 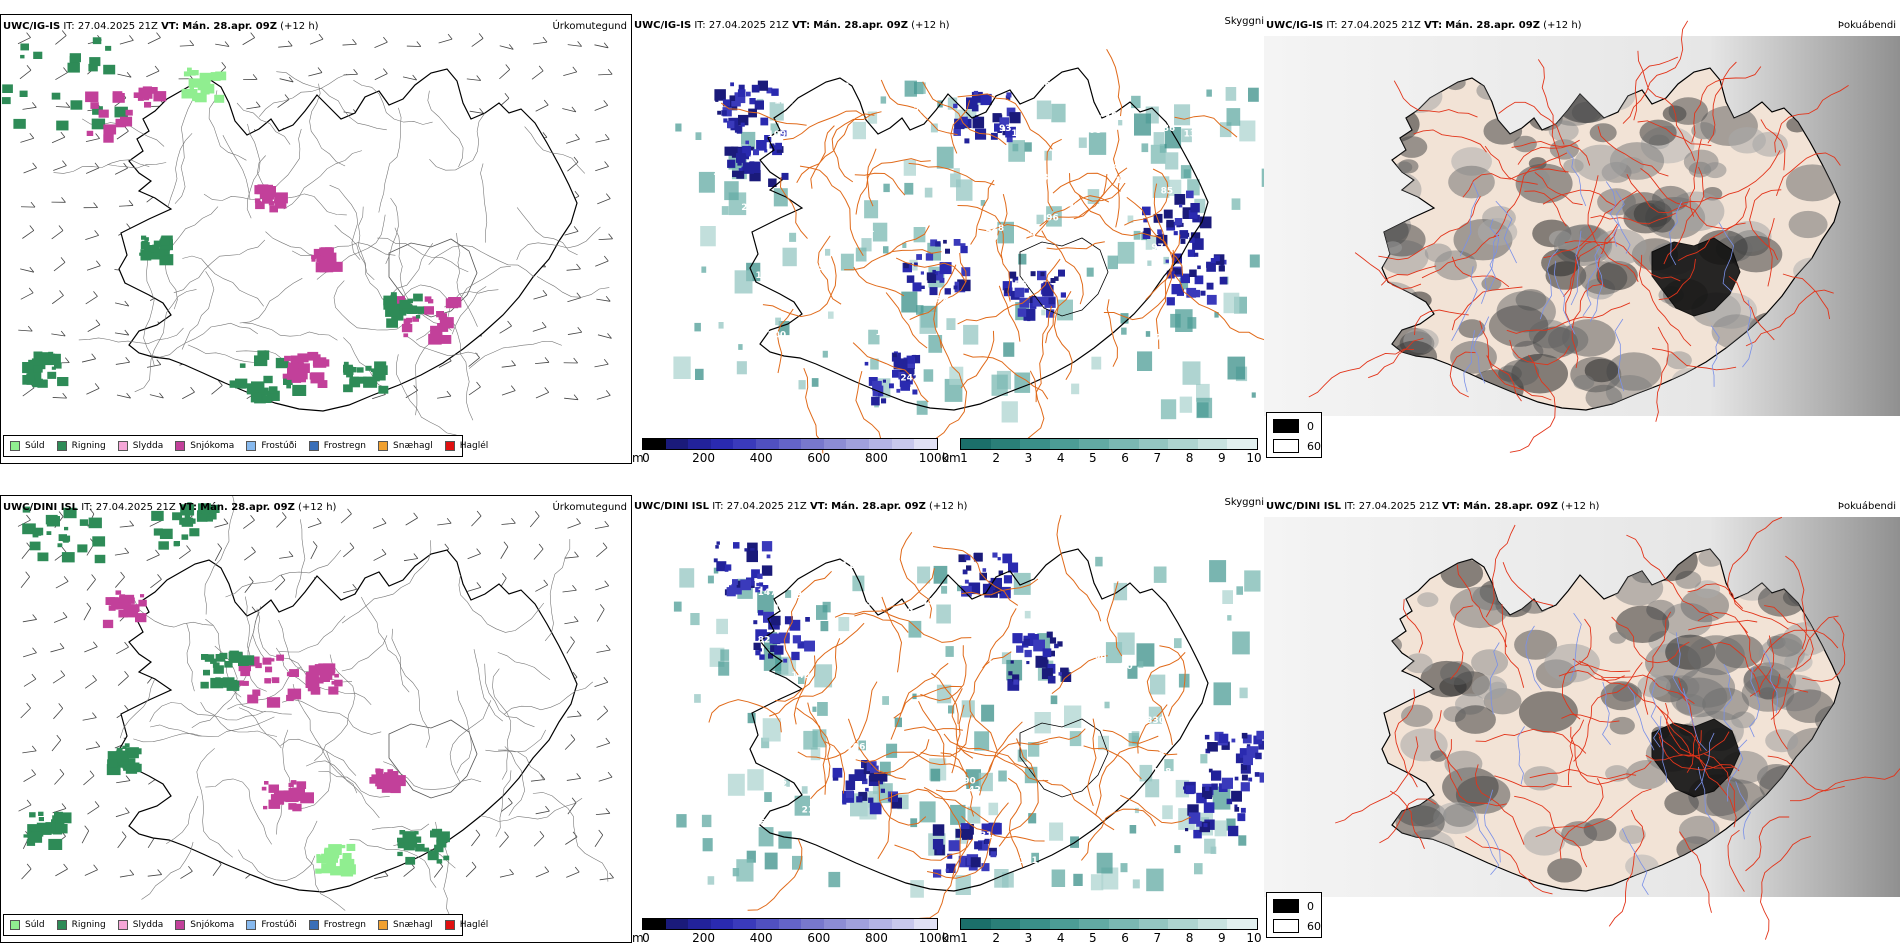 What do you see at coordinates (1023, 285) in the screenshot?
I see `ceiling-value-label: 557` at bounding box center [1023, 285].